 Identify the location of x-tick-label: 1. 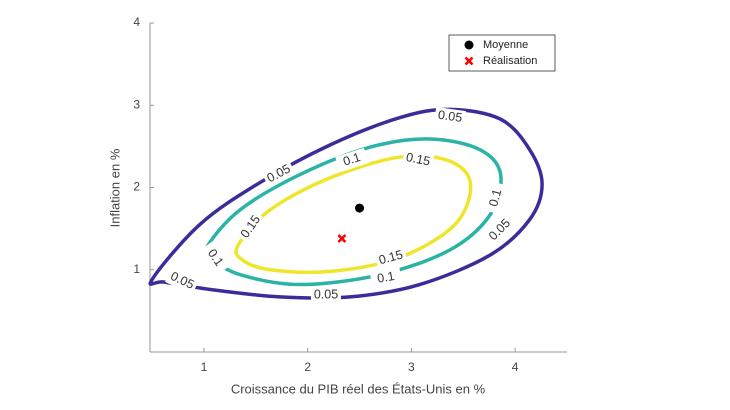
(204, 367).